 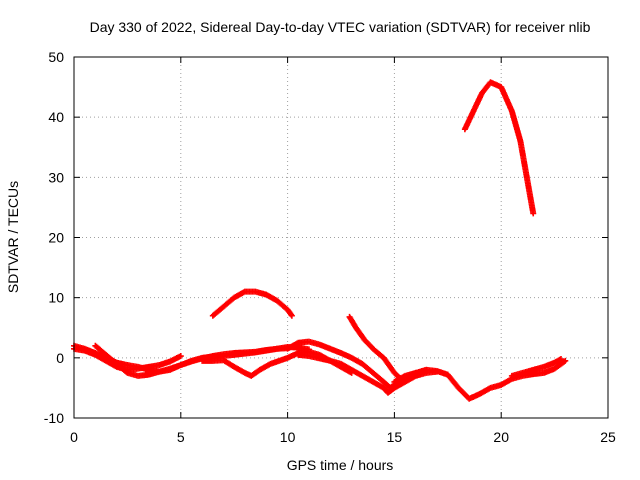 What do you see at coordinates (13, 237) in the screenshot?
I see `y-axis-label: SDTVAR / TECUs` at bounding box center [13, 237].